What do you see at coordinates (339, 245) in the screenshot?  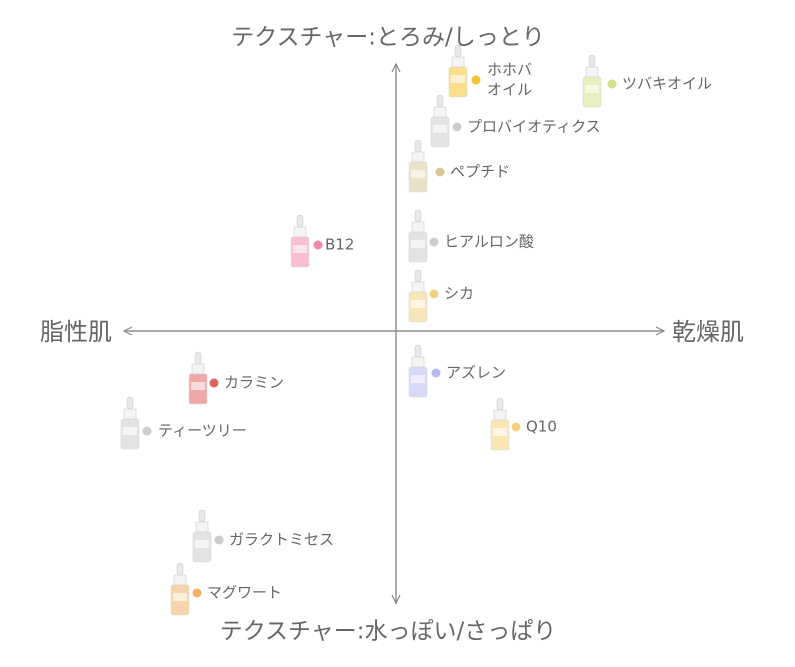 I see `product-label: B12` at bounding box center [339, 245].